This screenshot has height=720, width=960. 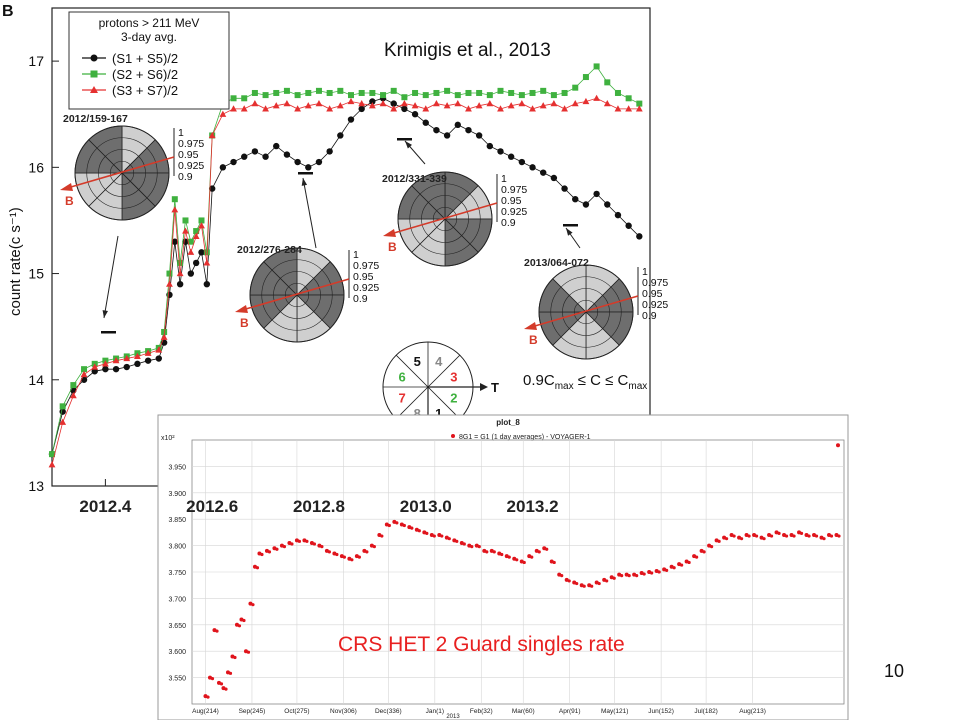 I want to click on rose-scale-label: 0.975, so click(x=366, y=266).